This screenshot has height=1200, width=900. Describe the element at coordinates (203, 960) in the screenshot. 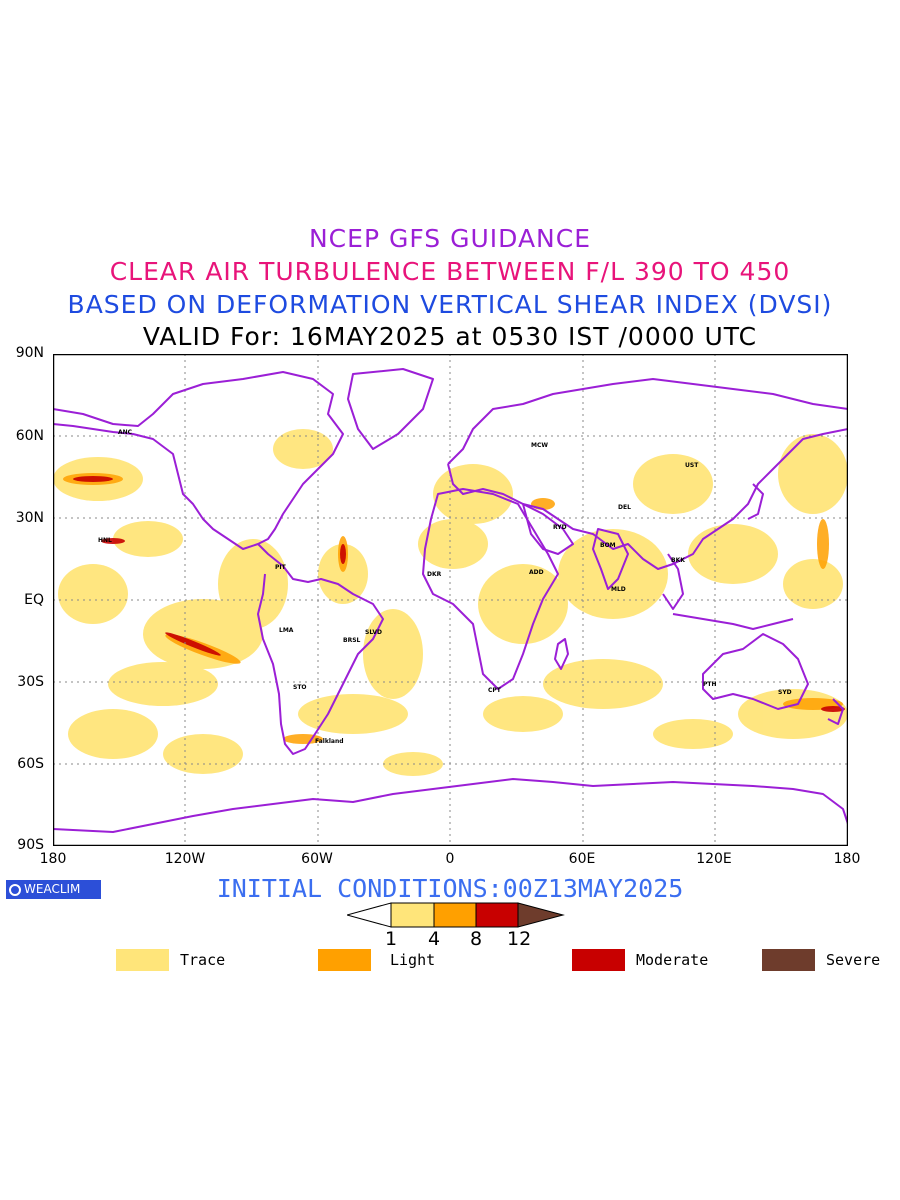

I see `legend-label-trace: Trace` at that location.